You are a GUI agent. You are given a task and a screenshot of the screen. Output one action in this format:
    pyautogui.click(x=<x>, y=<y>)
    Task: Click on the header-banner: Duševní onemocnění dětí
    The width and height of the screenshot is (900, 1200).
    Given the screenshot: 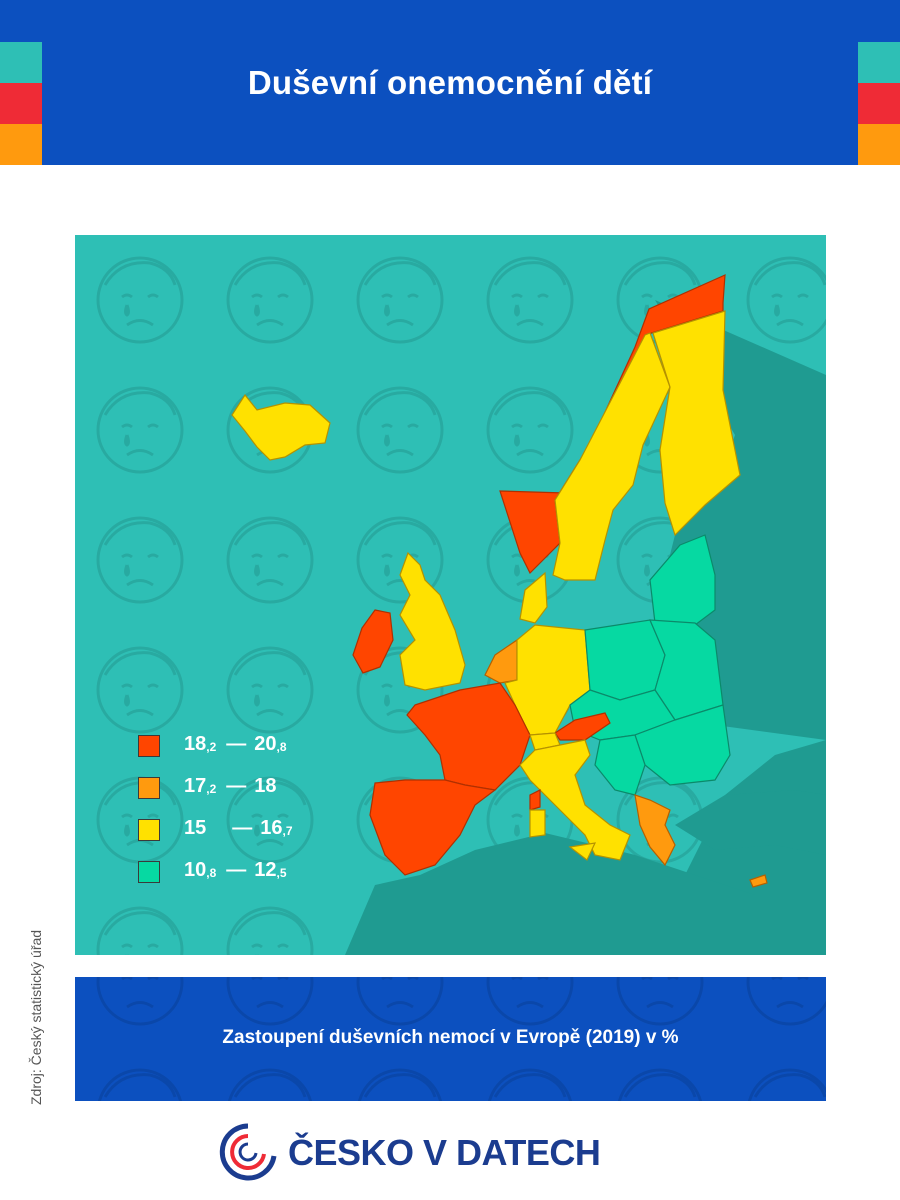 What is the action you would take?
    pyautogui.click(x=450, y=82)
    